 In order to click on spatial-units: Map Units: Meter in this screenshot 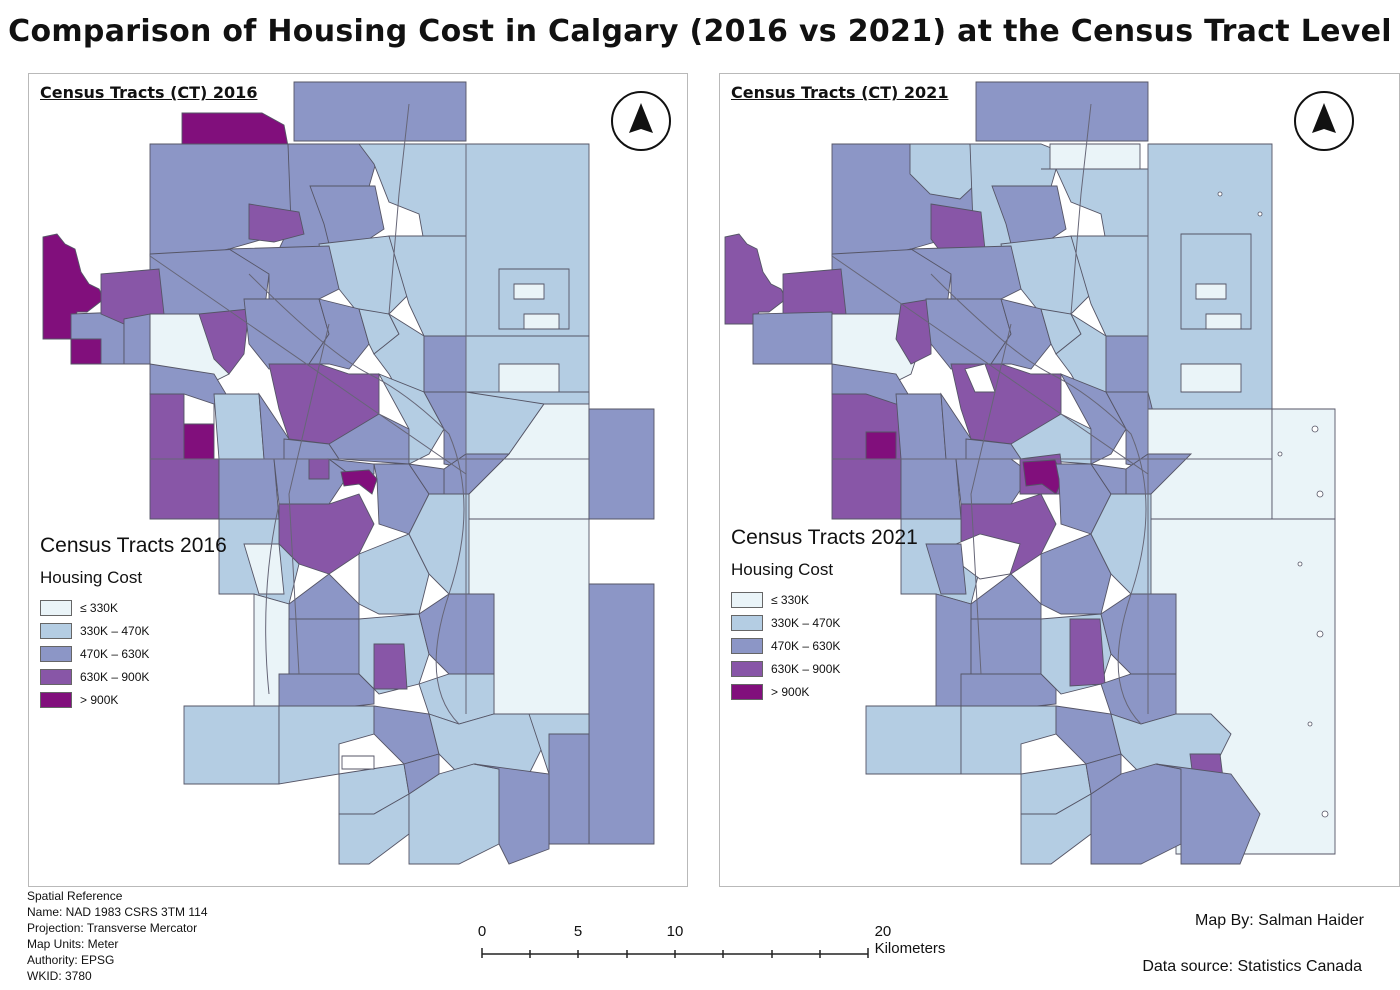, I will do `click(73, 944)`.